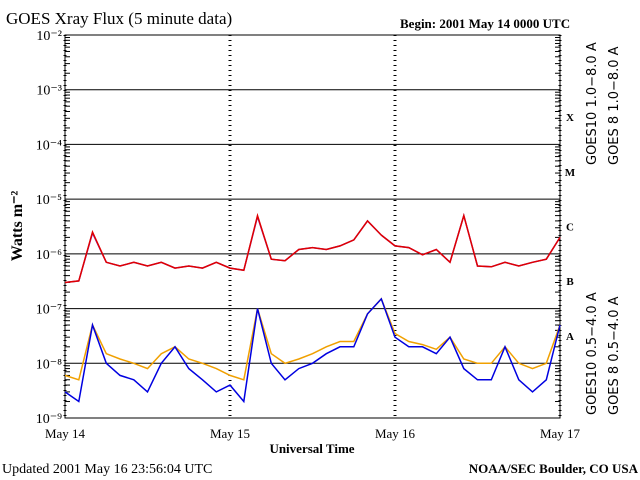  What do you see at coordinates (49, 200) in the screenshot?
I see `y-tick-label: 10⁻⁵` at bounding box center [49, 200].